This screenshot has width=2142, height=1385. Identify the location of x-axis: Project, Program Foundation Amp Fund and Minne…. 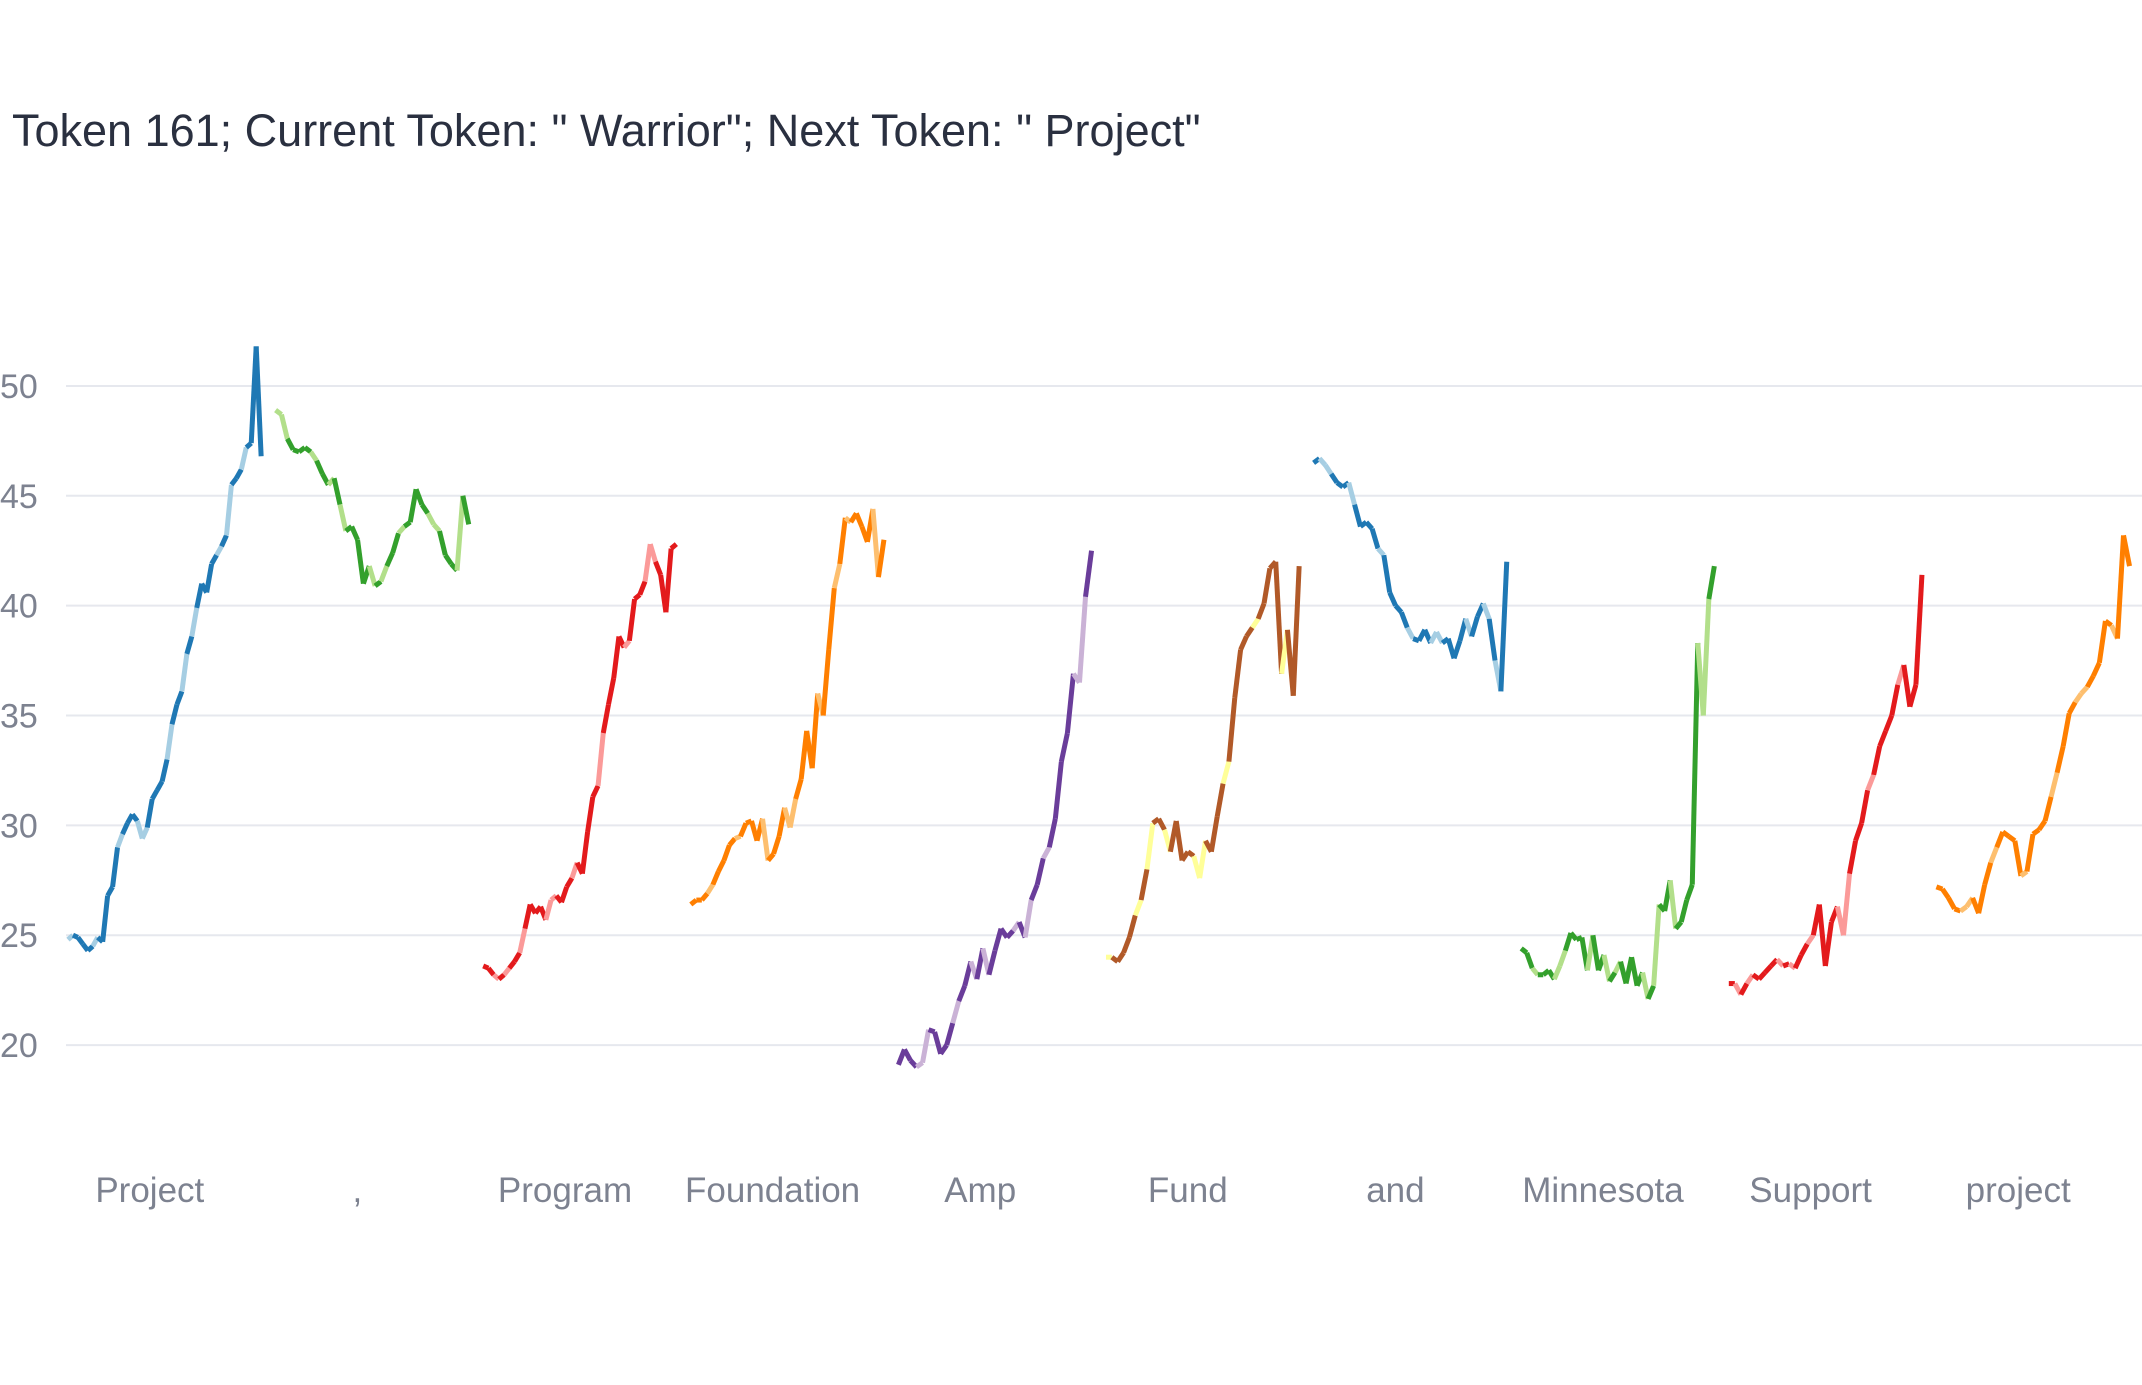
(1083, 1190).